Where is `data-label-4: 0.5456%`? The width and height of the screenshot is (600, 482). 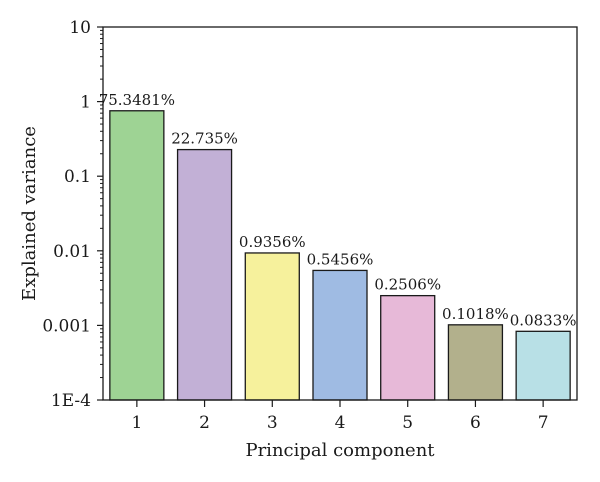
data-label-4: 0.5456% is located at coordinates (340, 259).